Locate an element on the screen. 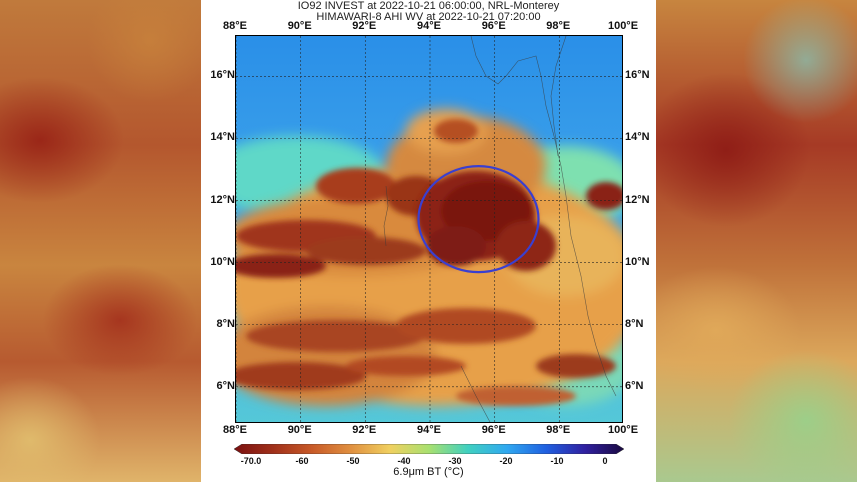  image-title-line2: HIMAWARI-8 AHI WV at 2022-10-21 07:20:00 is located at coordinates (428, 17).